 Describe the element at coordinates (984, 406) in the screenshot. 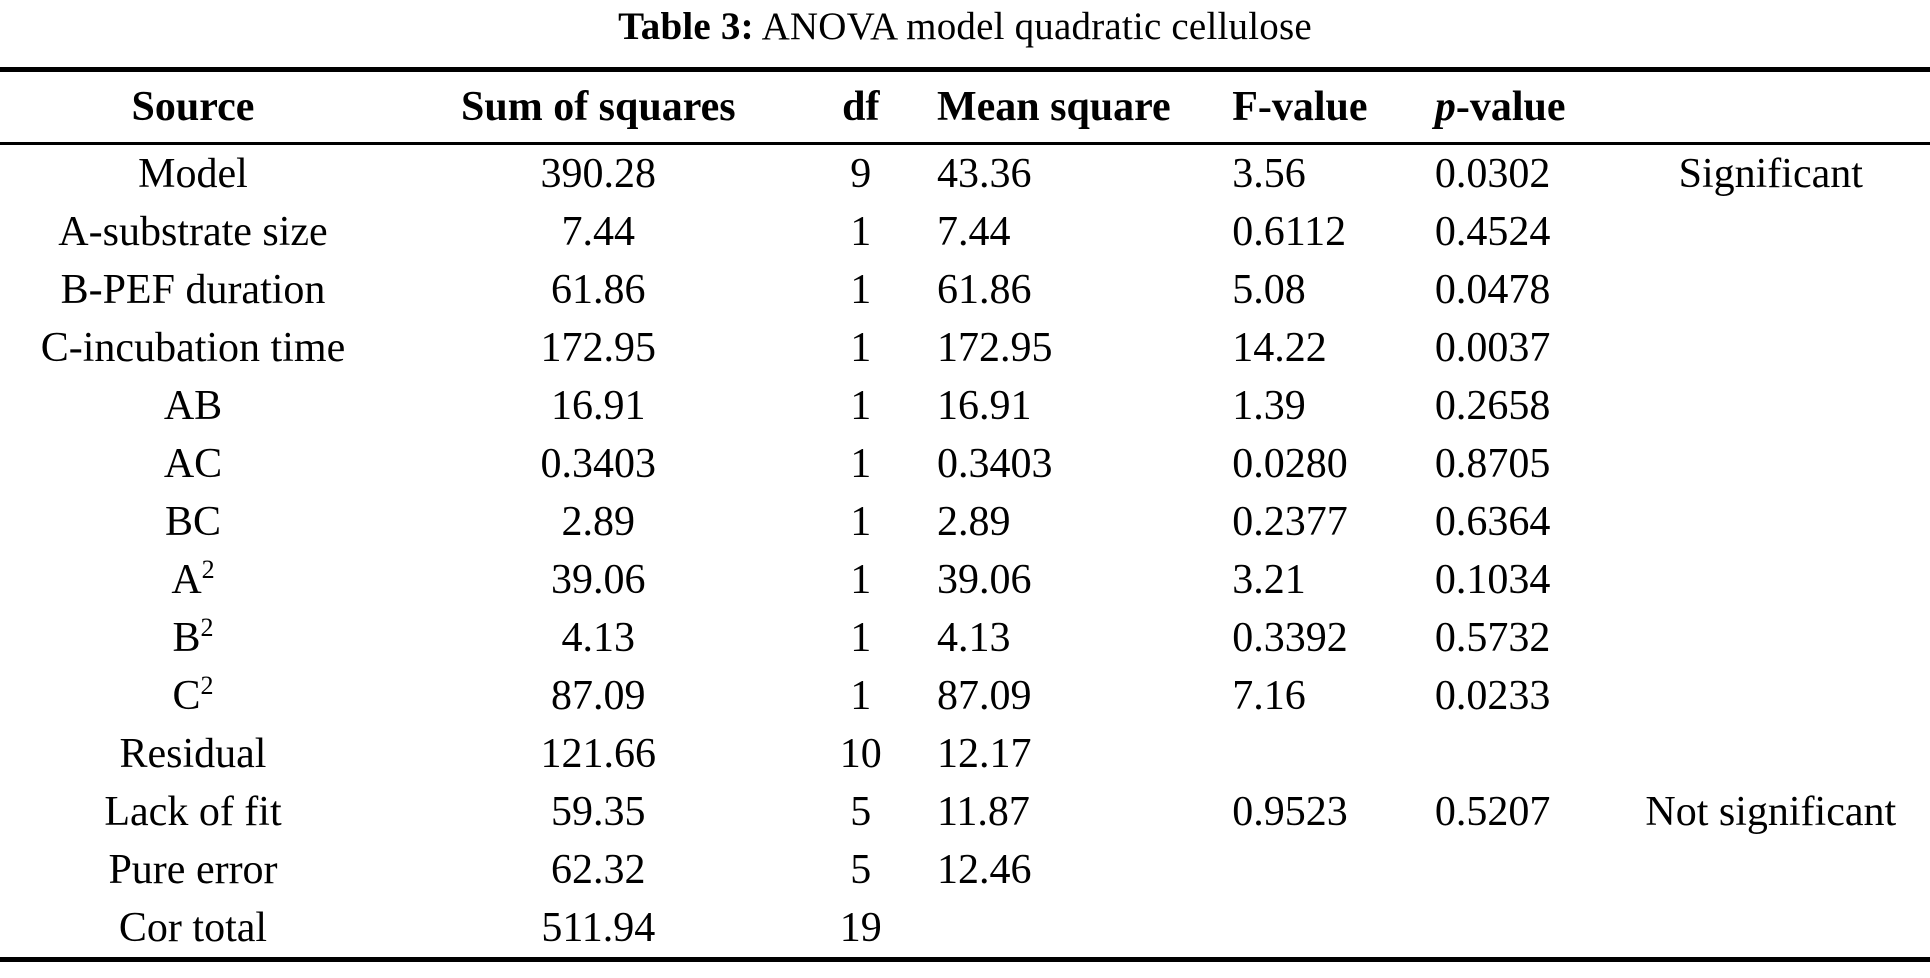

I see `cell-mean-square: 16.91` at that location.